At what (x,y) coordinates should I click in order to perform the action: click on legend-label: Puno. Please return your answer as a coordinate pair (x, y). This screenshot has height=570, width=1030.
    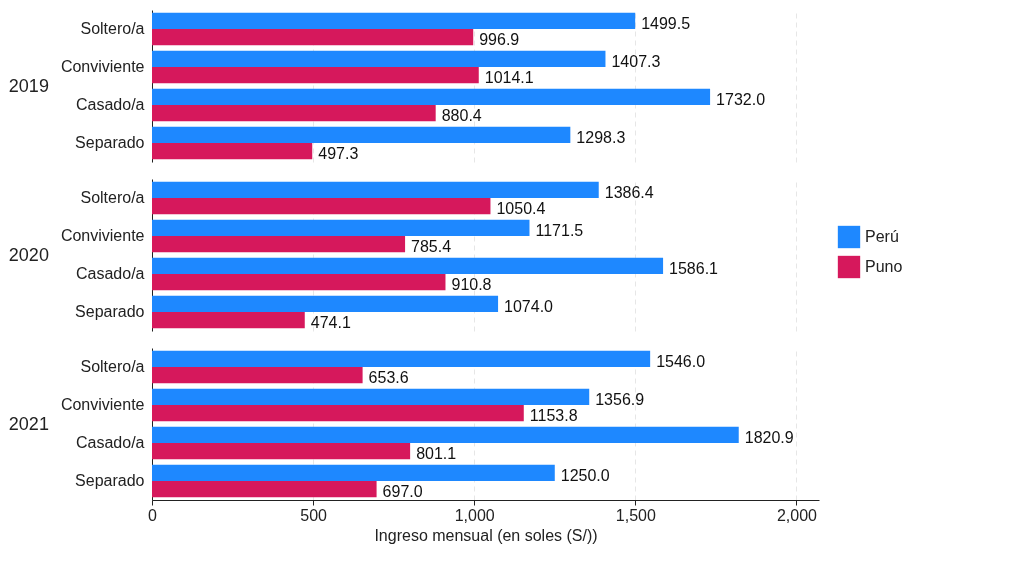
    Looking at the image, I should click on (884, 266).